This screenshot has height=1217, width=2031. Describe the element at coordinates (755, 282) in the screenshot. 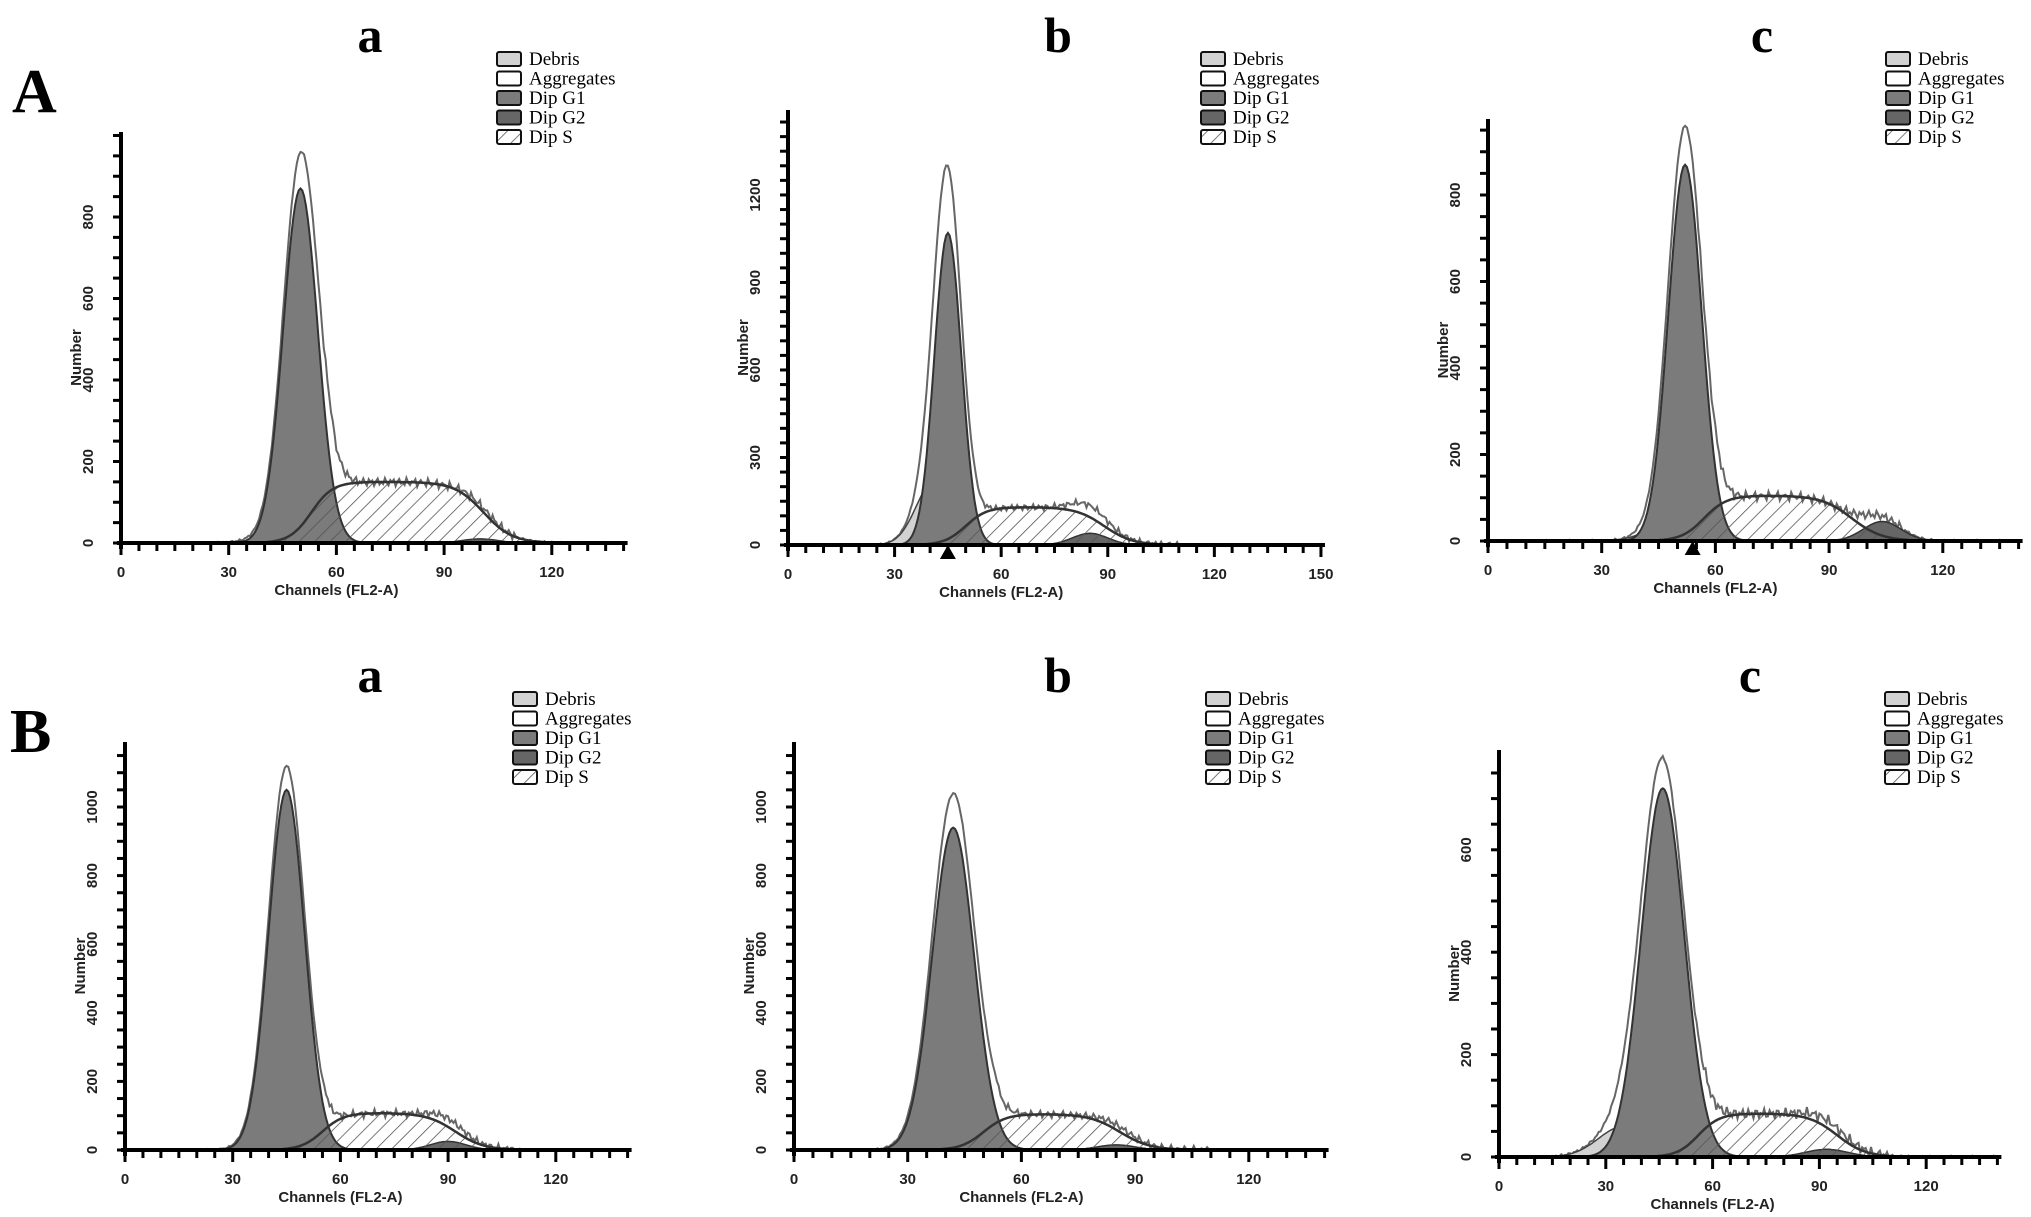

I see `y-tick-label: 900` at that location.